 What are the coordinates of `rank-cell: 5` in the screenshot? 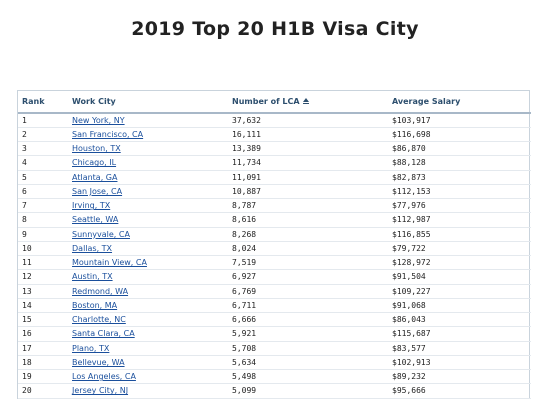 It's located at (43, 177).